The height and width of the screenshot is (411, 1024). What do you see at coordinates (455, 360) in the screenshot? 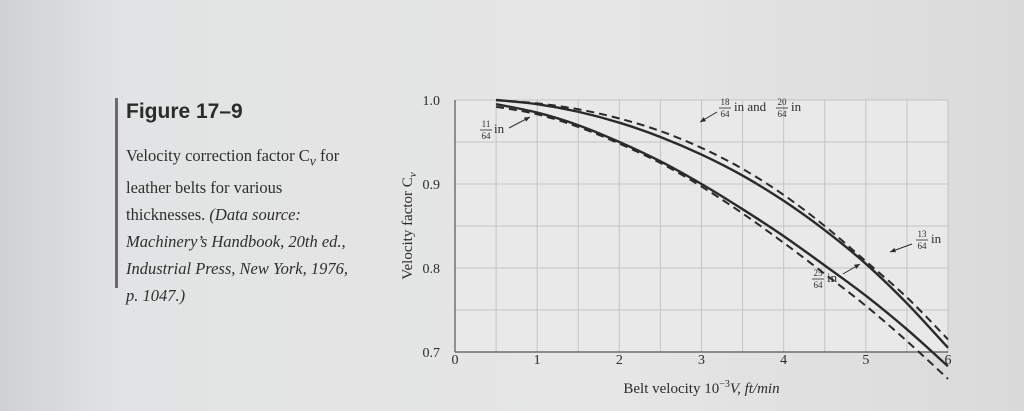
I see `x-tick-label: 0` at bounding box center [455, 360].